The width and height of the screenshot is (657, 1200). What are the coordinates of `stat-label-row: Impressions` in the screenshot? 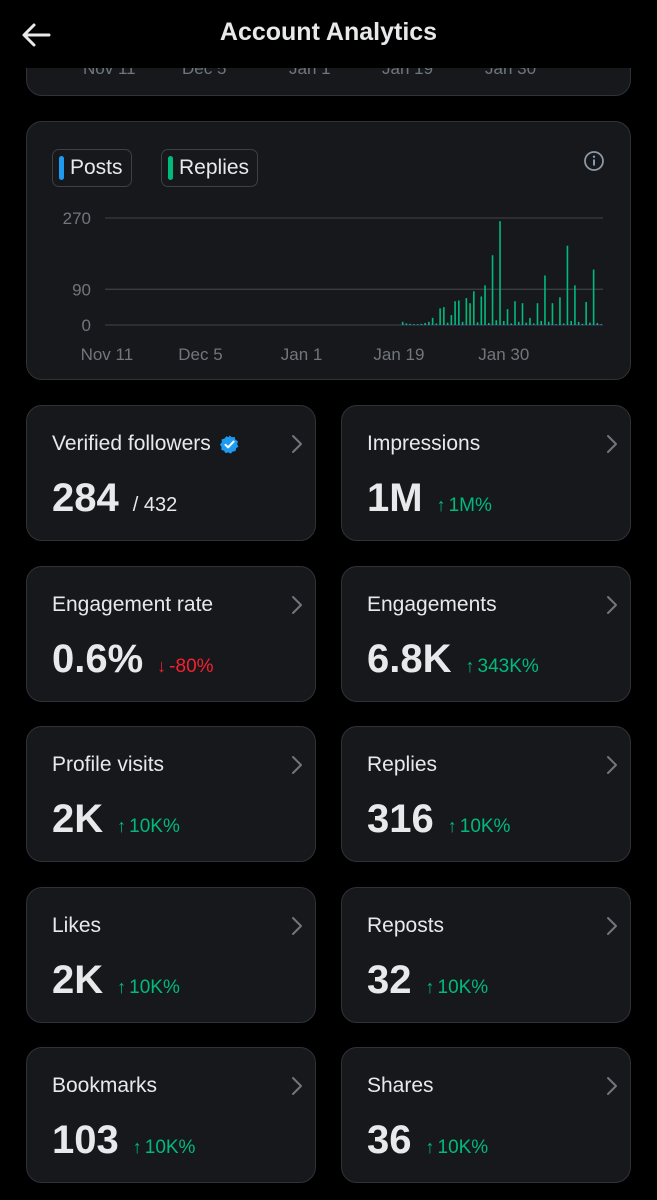 It's located at (423, 444).